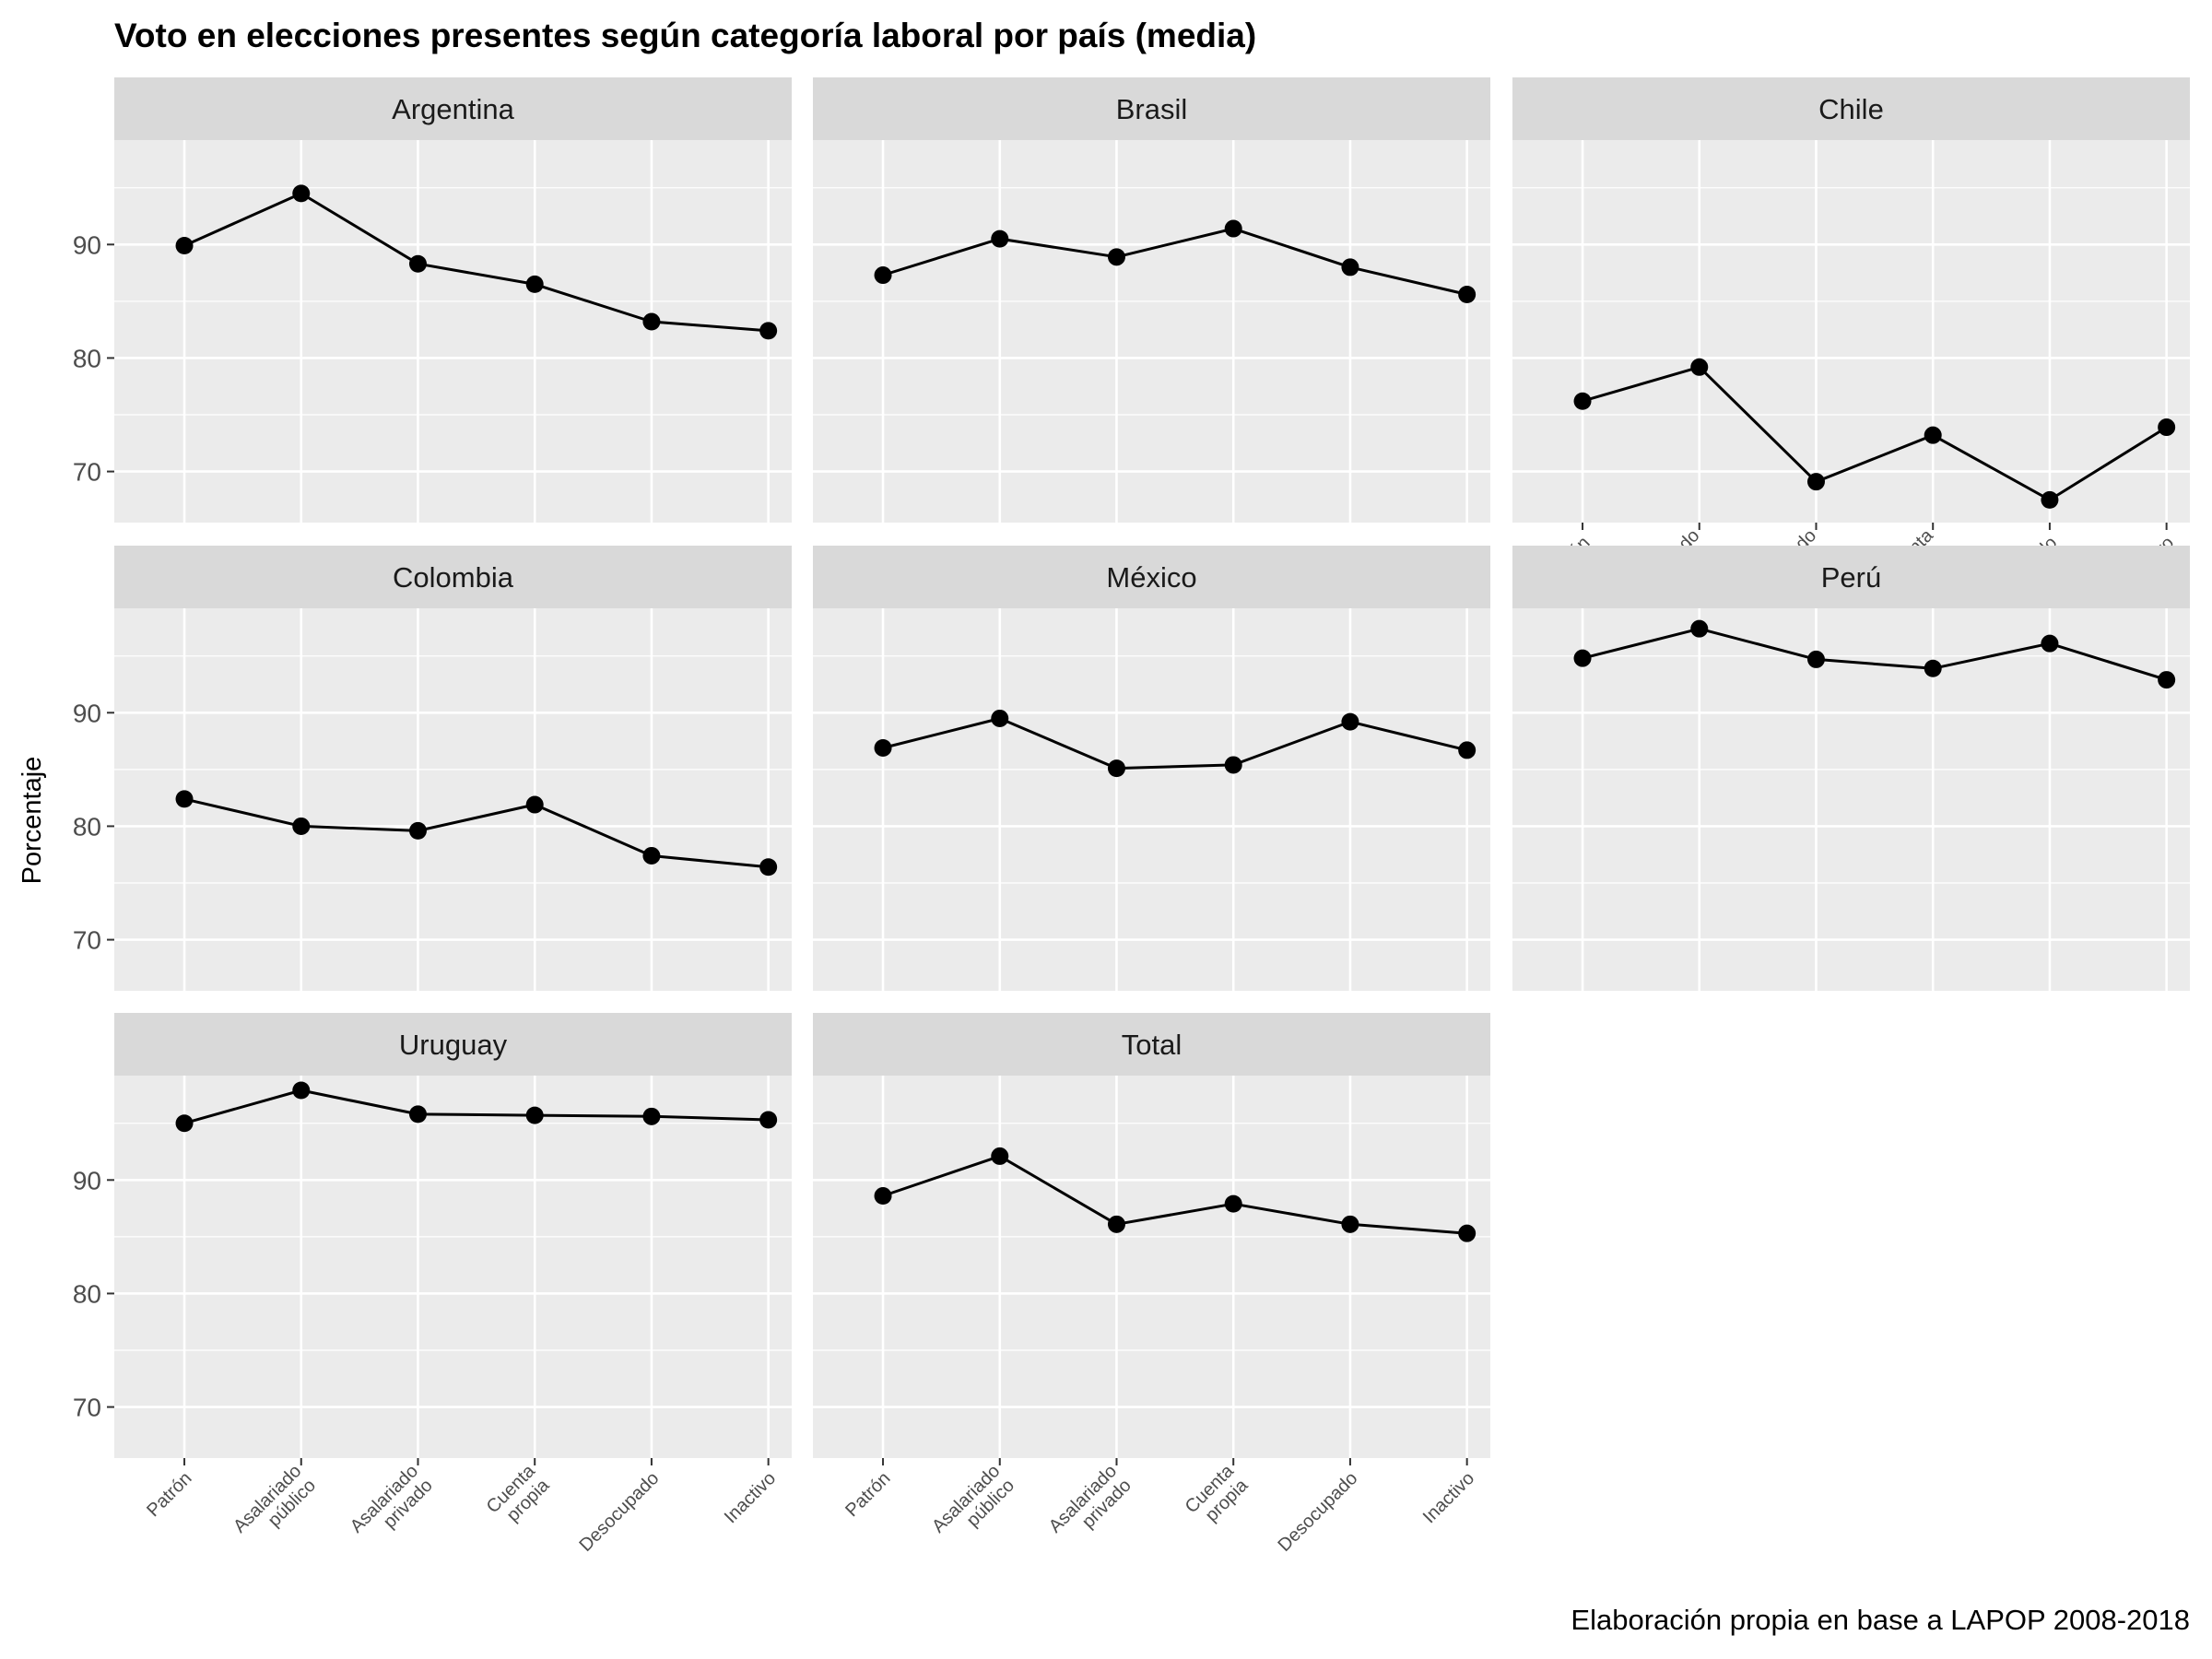 Image resolution: width=2212 pixels, height=1659 pixels. I want to click on series-line-chile, so click(1875, 433).